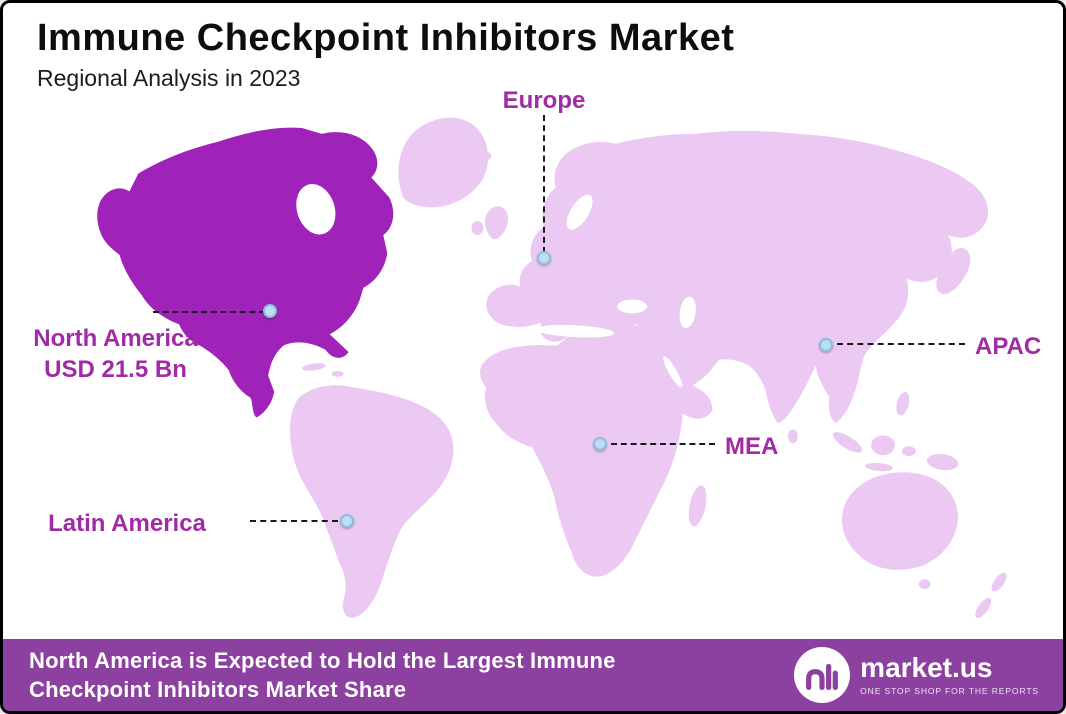 This screenshot has height=714, width=1066. What do you see at coordinates (371, 501) in the screenshot?
I see `region-south-america` at bounding box center [371, 501].